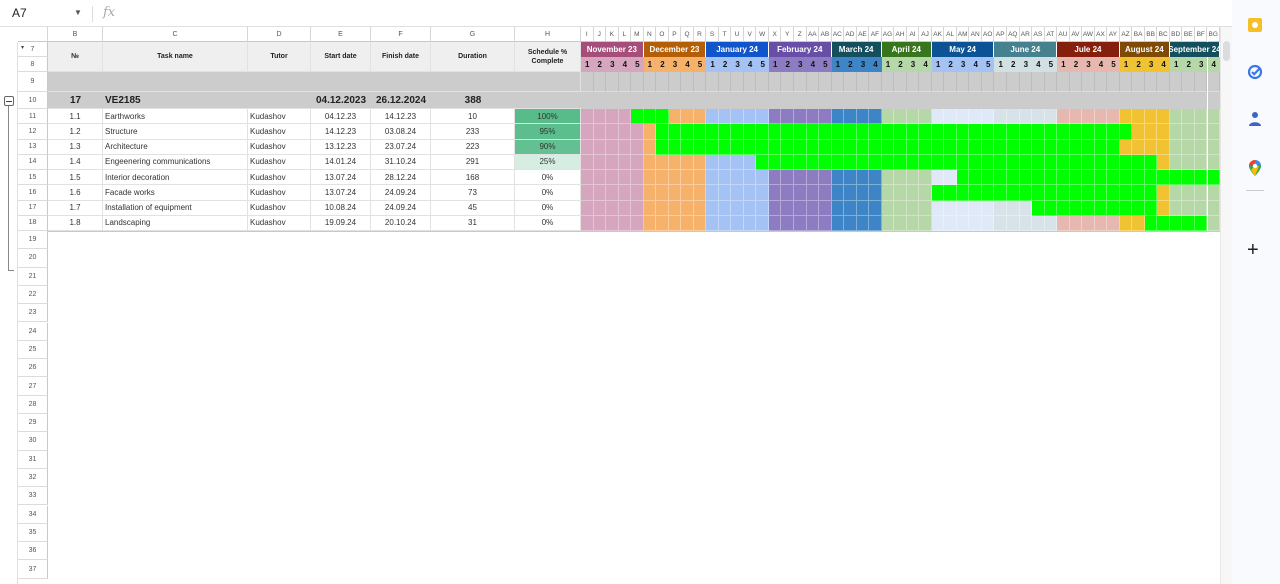  What do you see at coordinates (963, 34) in the screenshot?
I see `column-header-AM: AM` at bounding box center [963, 34].